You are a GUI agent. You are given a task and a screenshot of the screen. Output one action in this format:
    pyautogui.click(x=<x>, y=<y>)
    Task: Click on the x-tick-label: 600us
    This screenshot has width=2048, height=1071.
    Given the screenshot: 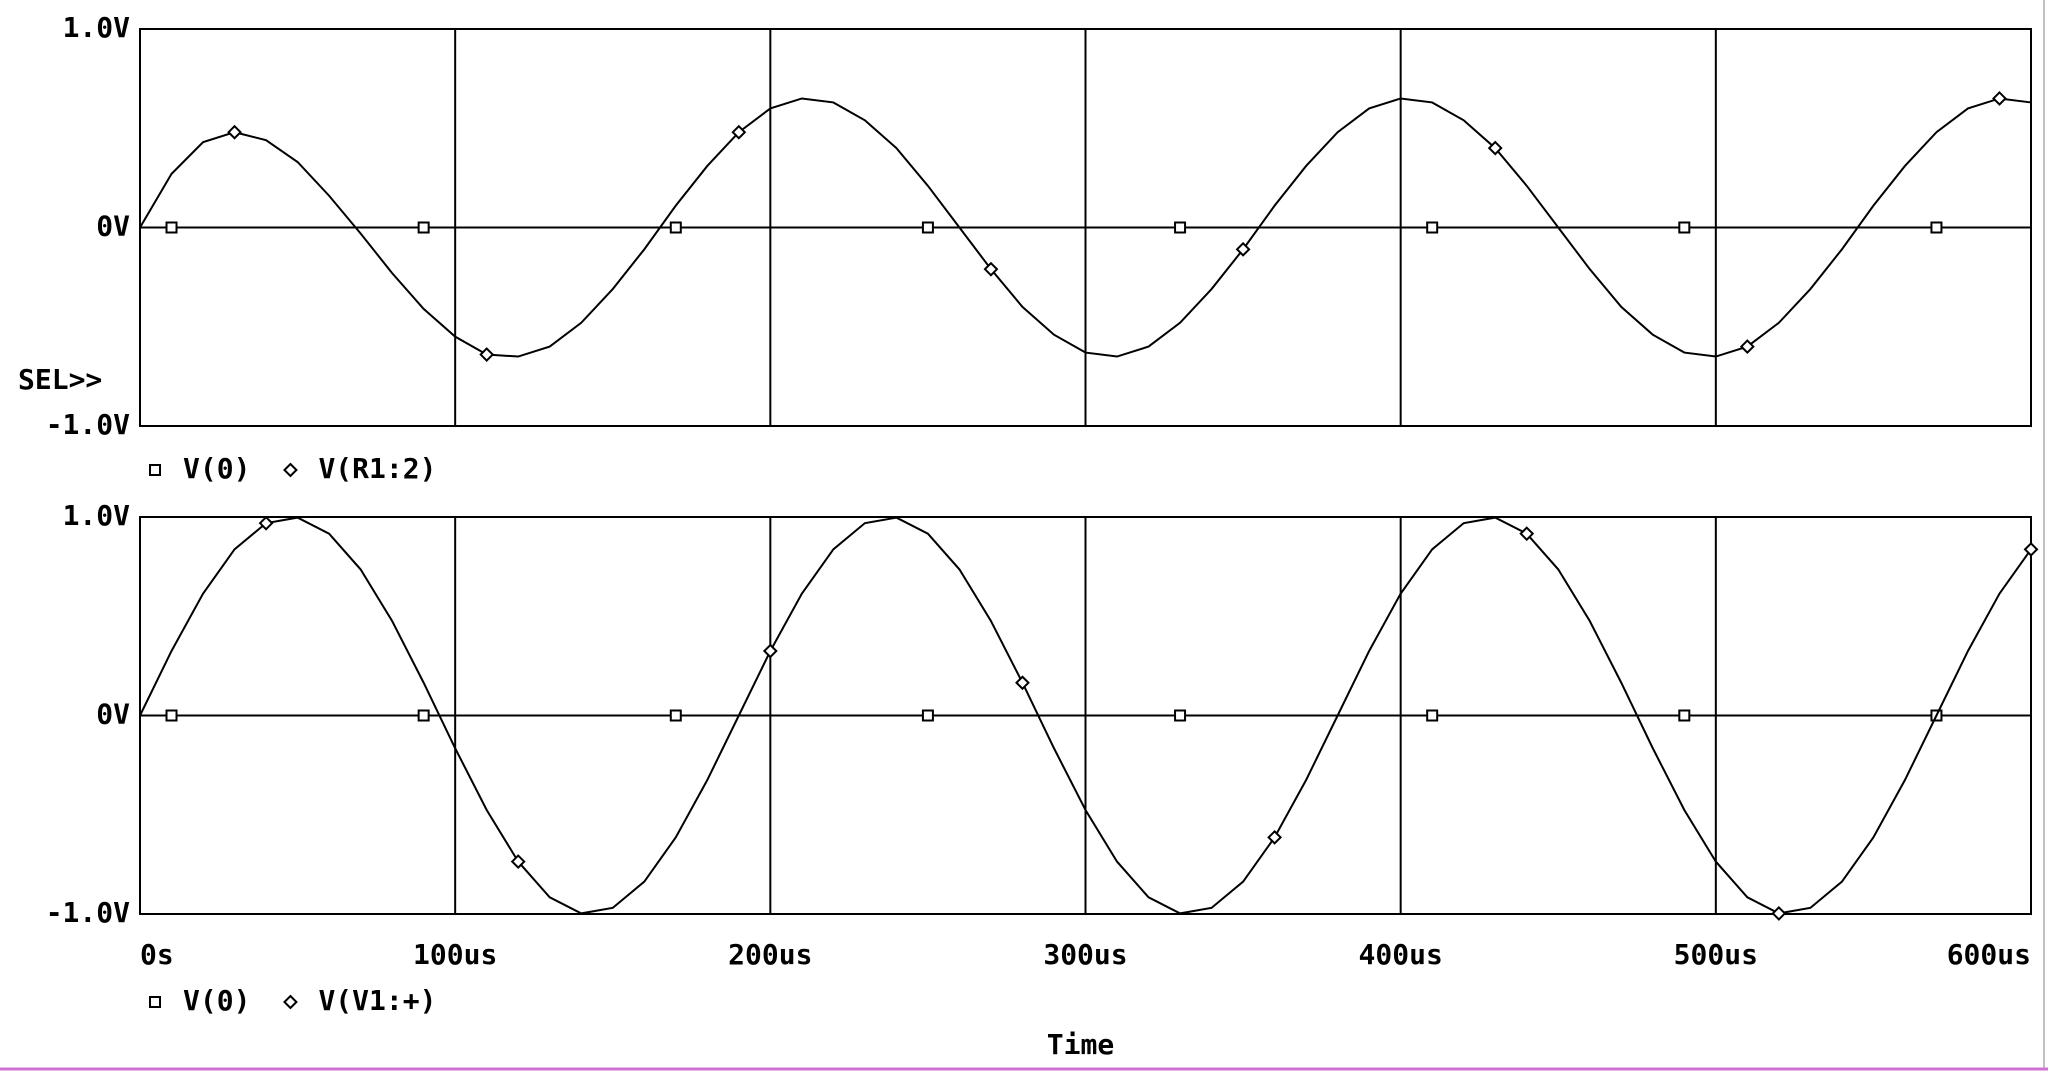 What is the action you would take?
    pyautogui.click(x=1989, y=954)
    